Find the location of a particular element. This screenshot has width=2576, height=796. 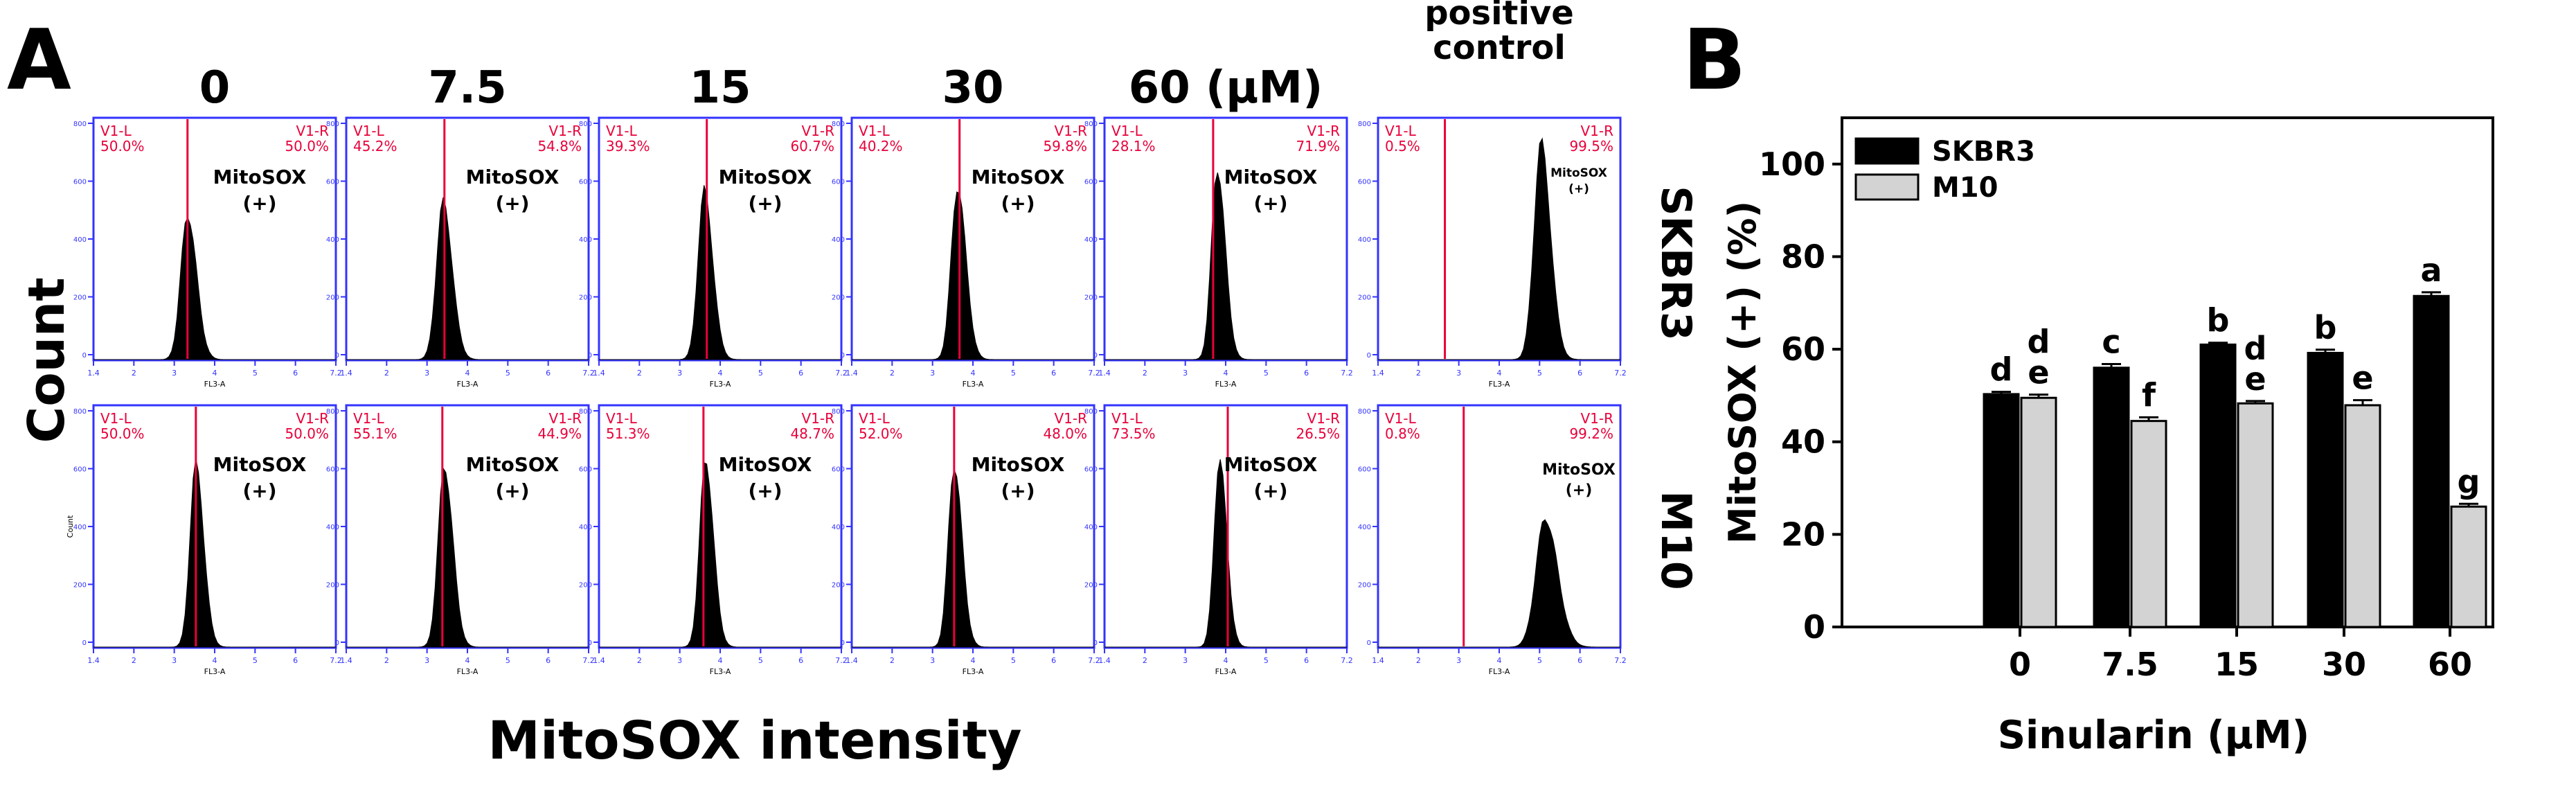

significance-letter: b is located at coordinates (2218, 320).